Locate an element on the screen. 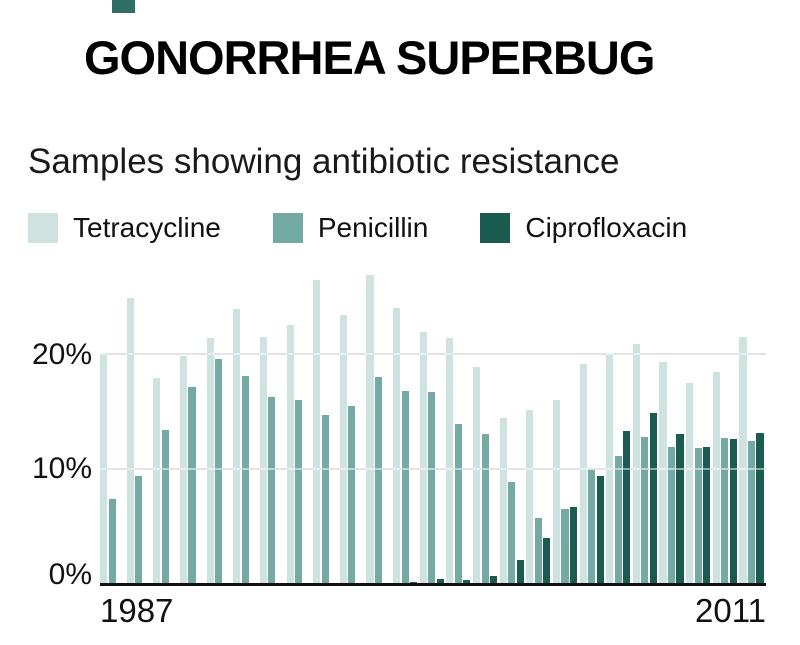 The image size is (800, 645). y-tick-10: 10% is located at coordinates (61, 468).